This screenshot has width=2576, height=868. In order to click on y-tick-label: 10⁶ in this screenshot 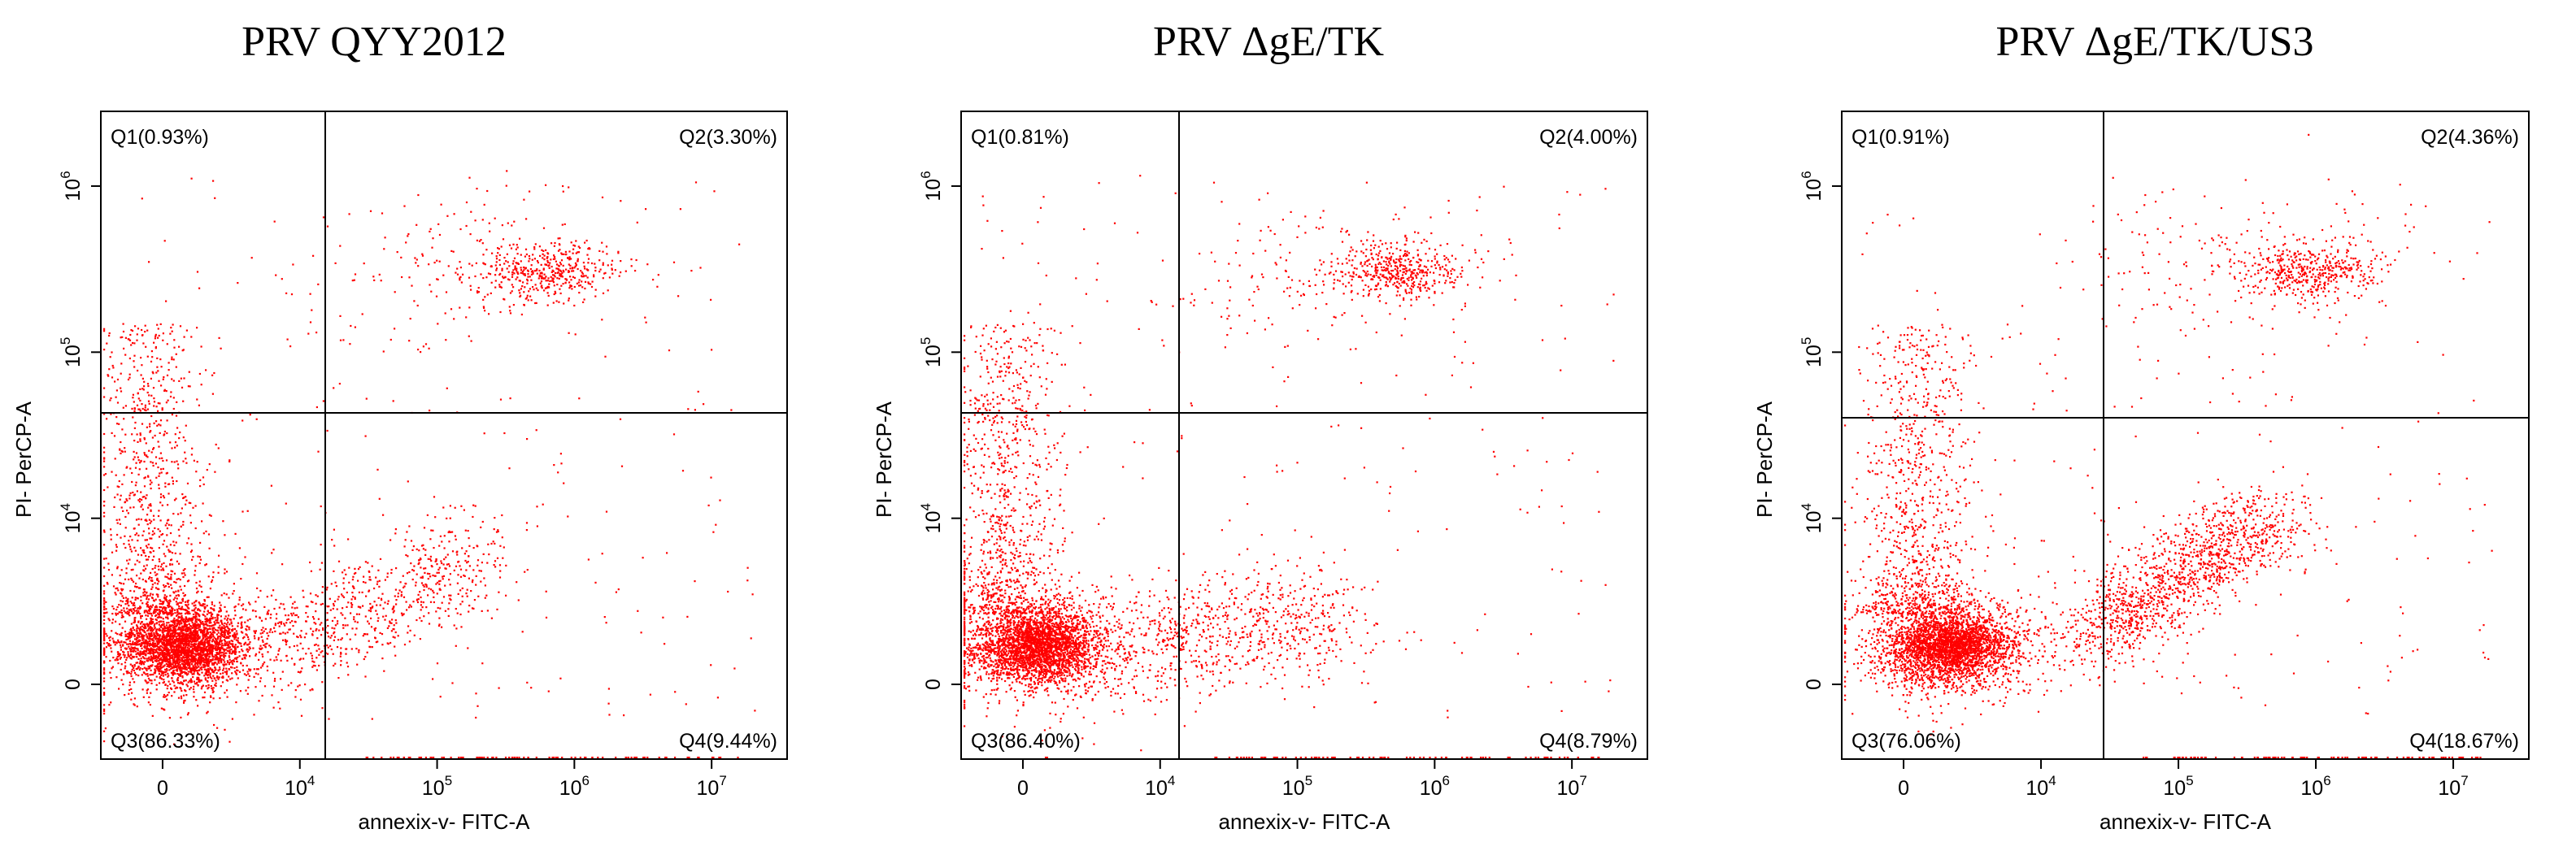, I will do `click(1812, 186)`.